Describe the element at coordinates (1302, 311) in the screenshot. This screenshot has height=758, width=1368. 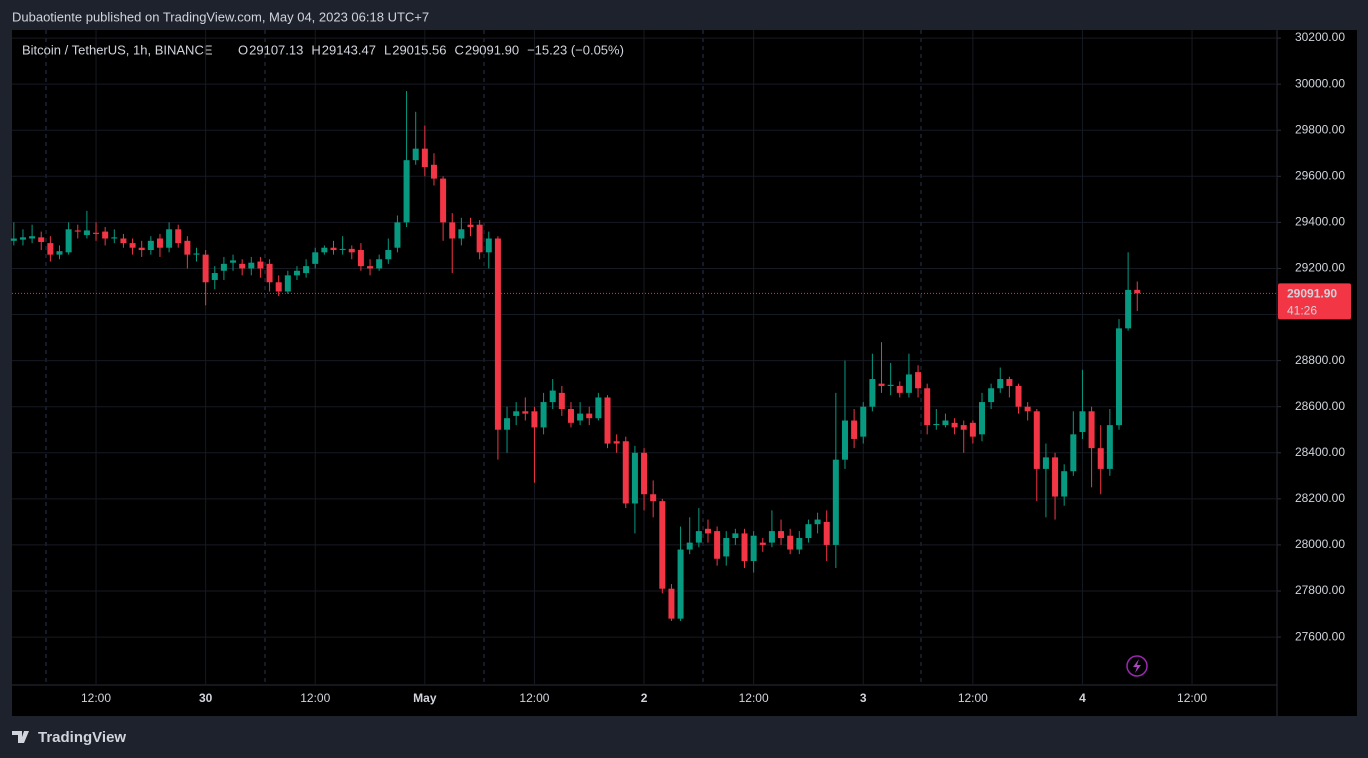
I see `countdown: 41:26` at that location.